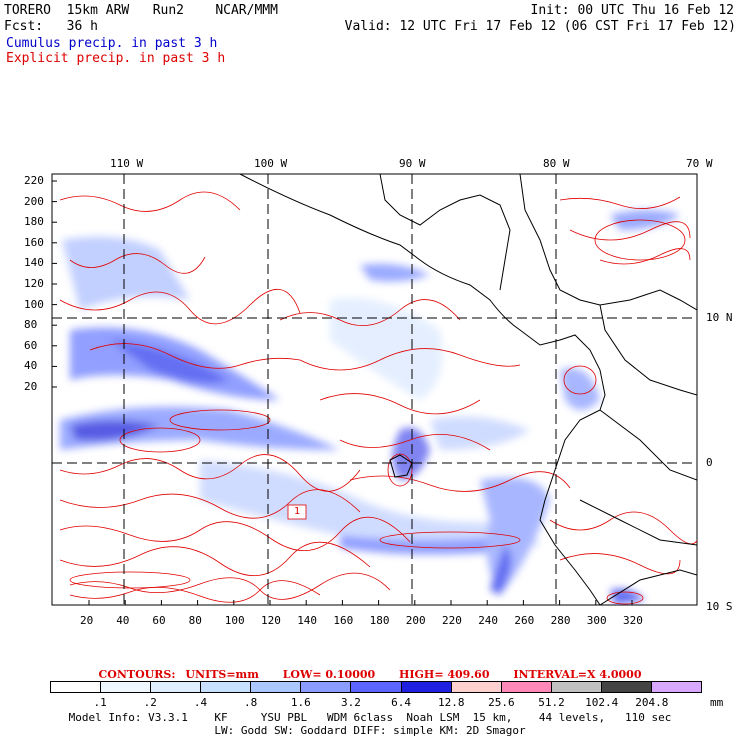 The width and height of the screenshot is (740, 740). I want to click on colorbar-label: .8, so click(250, 702).